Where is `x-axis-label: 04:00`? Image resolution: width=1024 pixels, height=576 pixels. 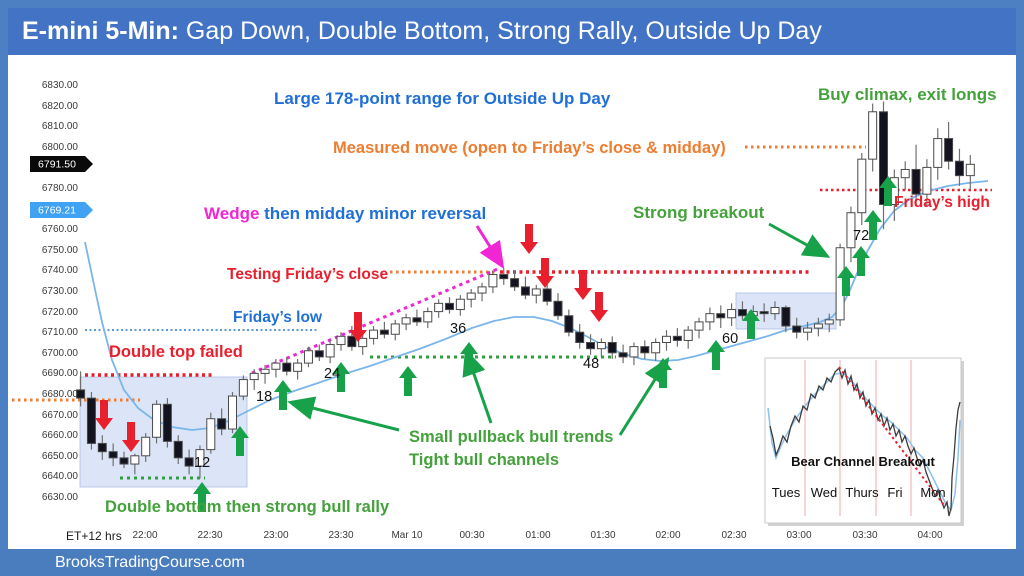
x-axis-label: 04:00 is located at coordinates (930, 535).